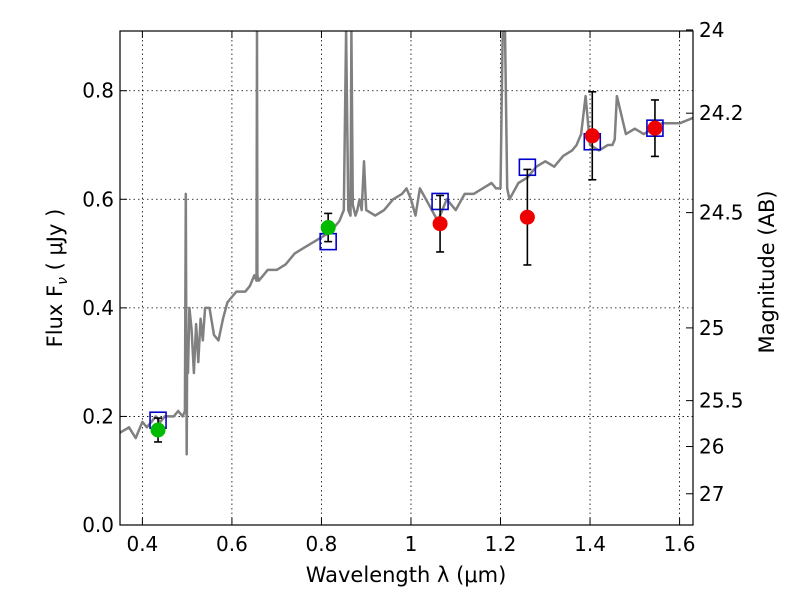 Image resolution: width=800 pixels, height=600 pixels. Describe the element at coordinates (98, 308) in the screenshot. I see `y-tick-label: 0.4` at that location.